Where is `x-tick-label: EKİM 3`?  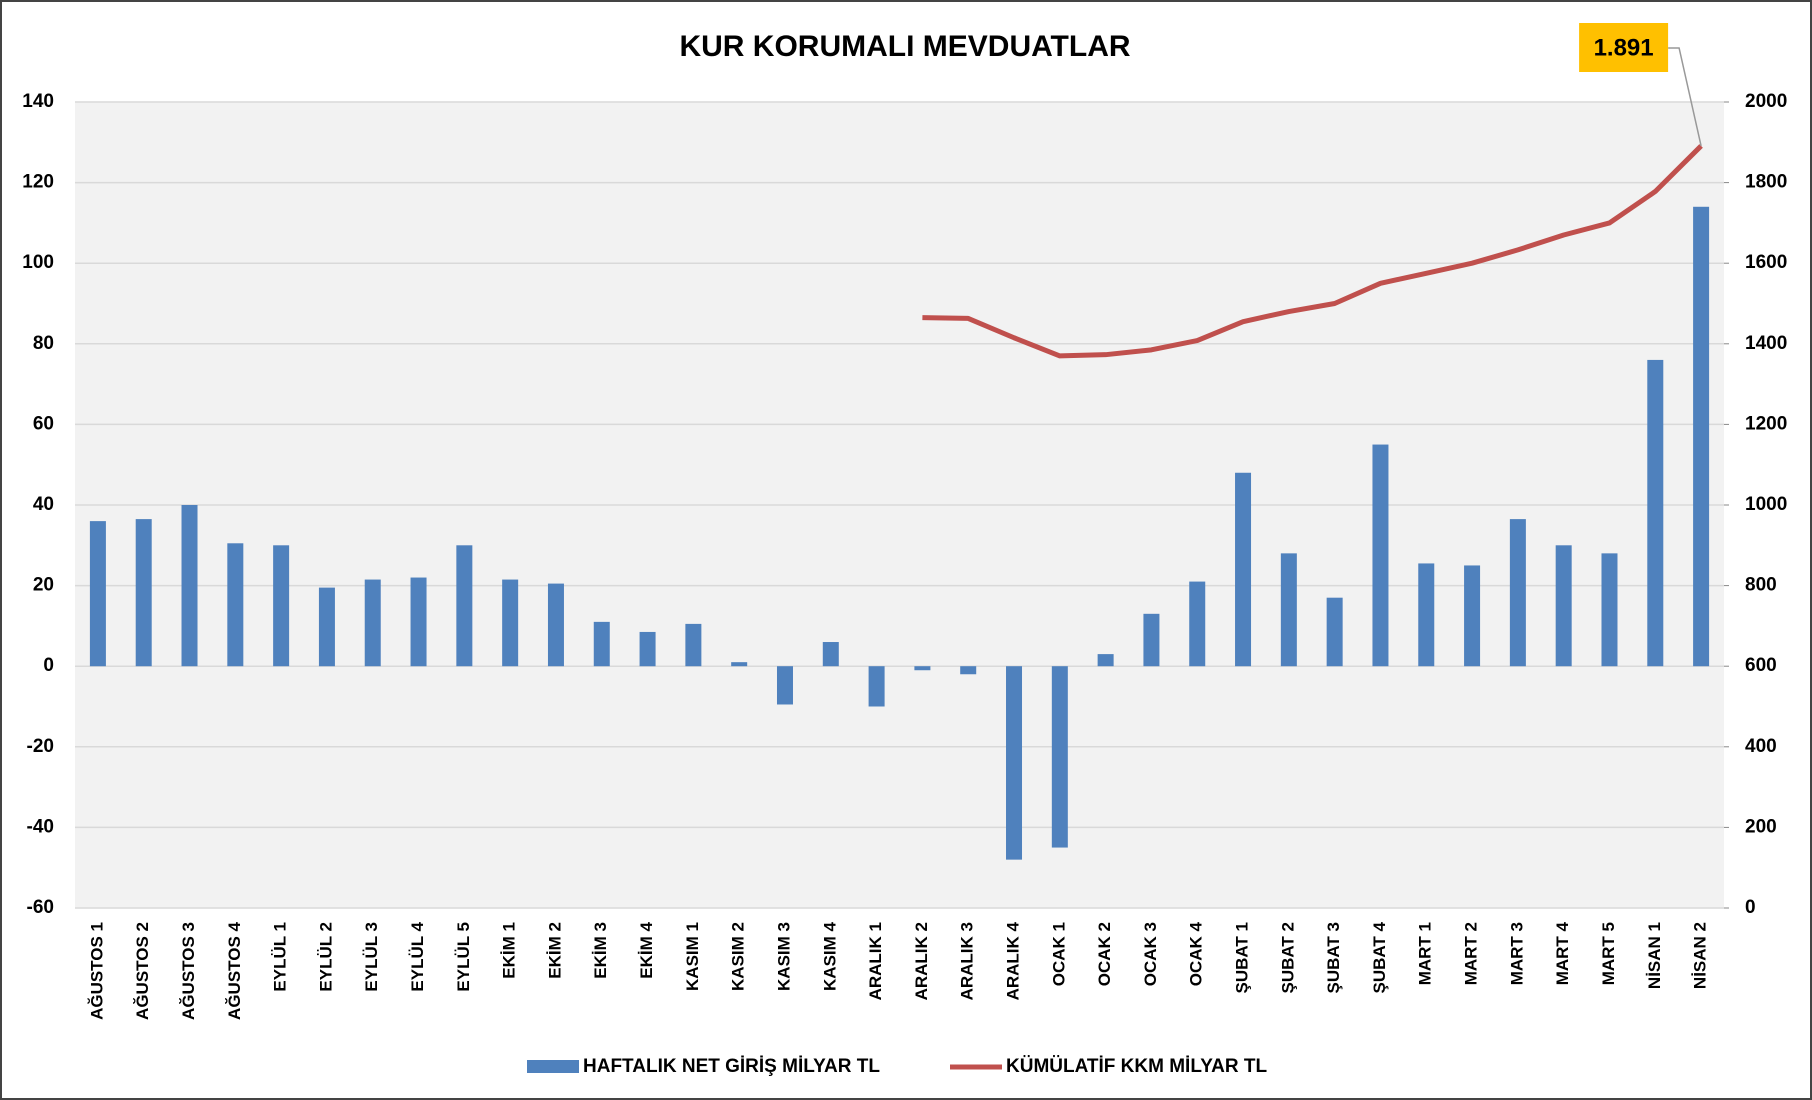
x-tick-label: EKİM 3 is located at coordinates (600, 950).